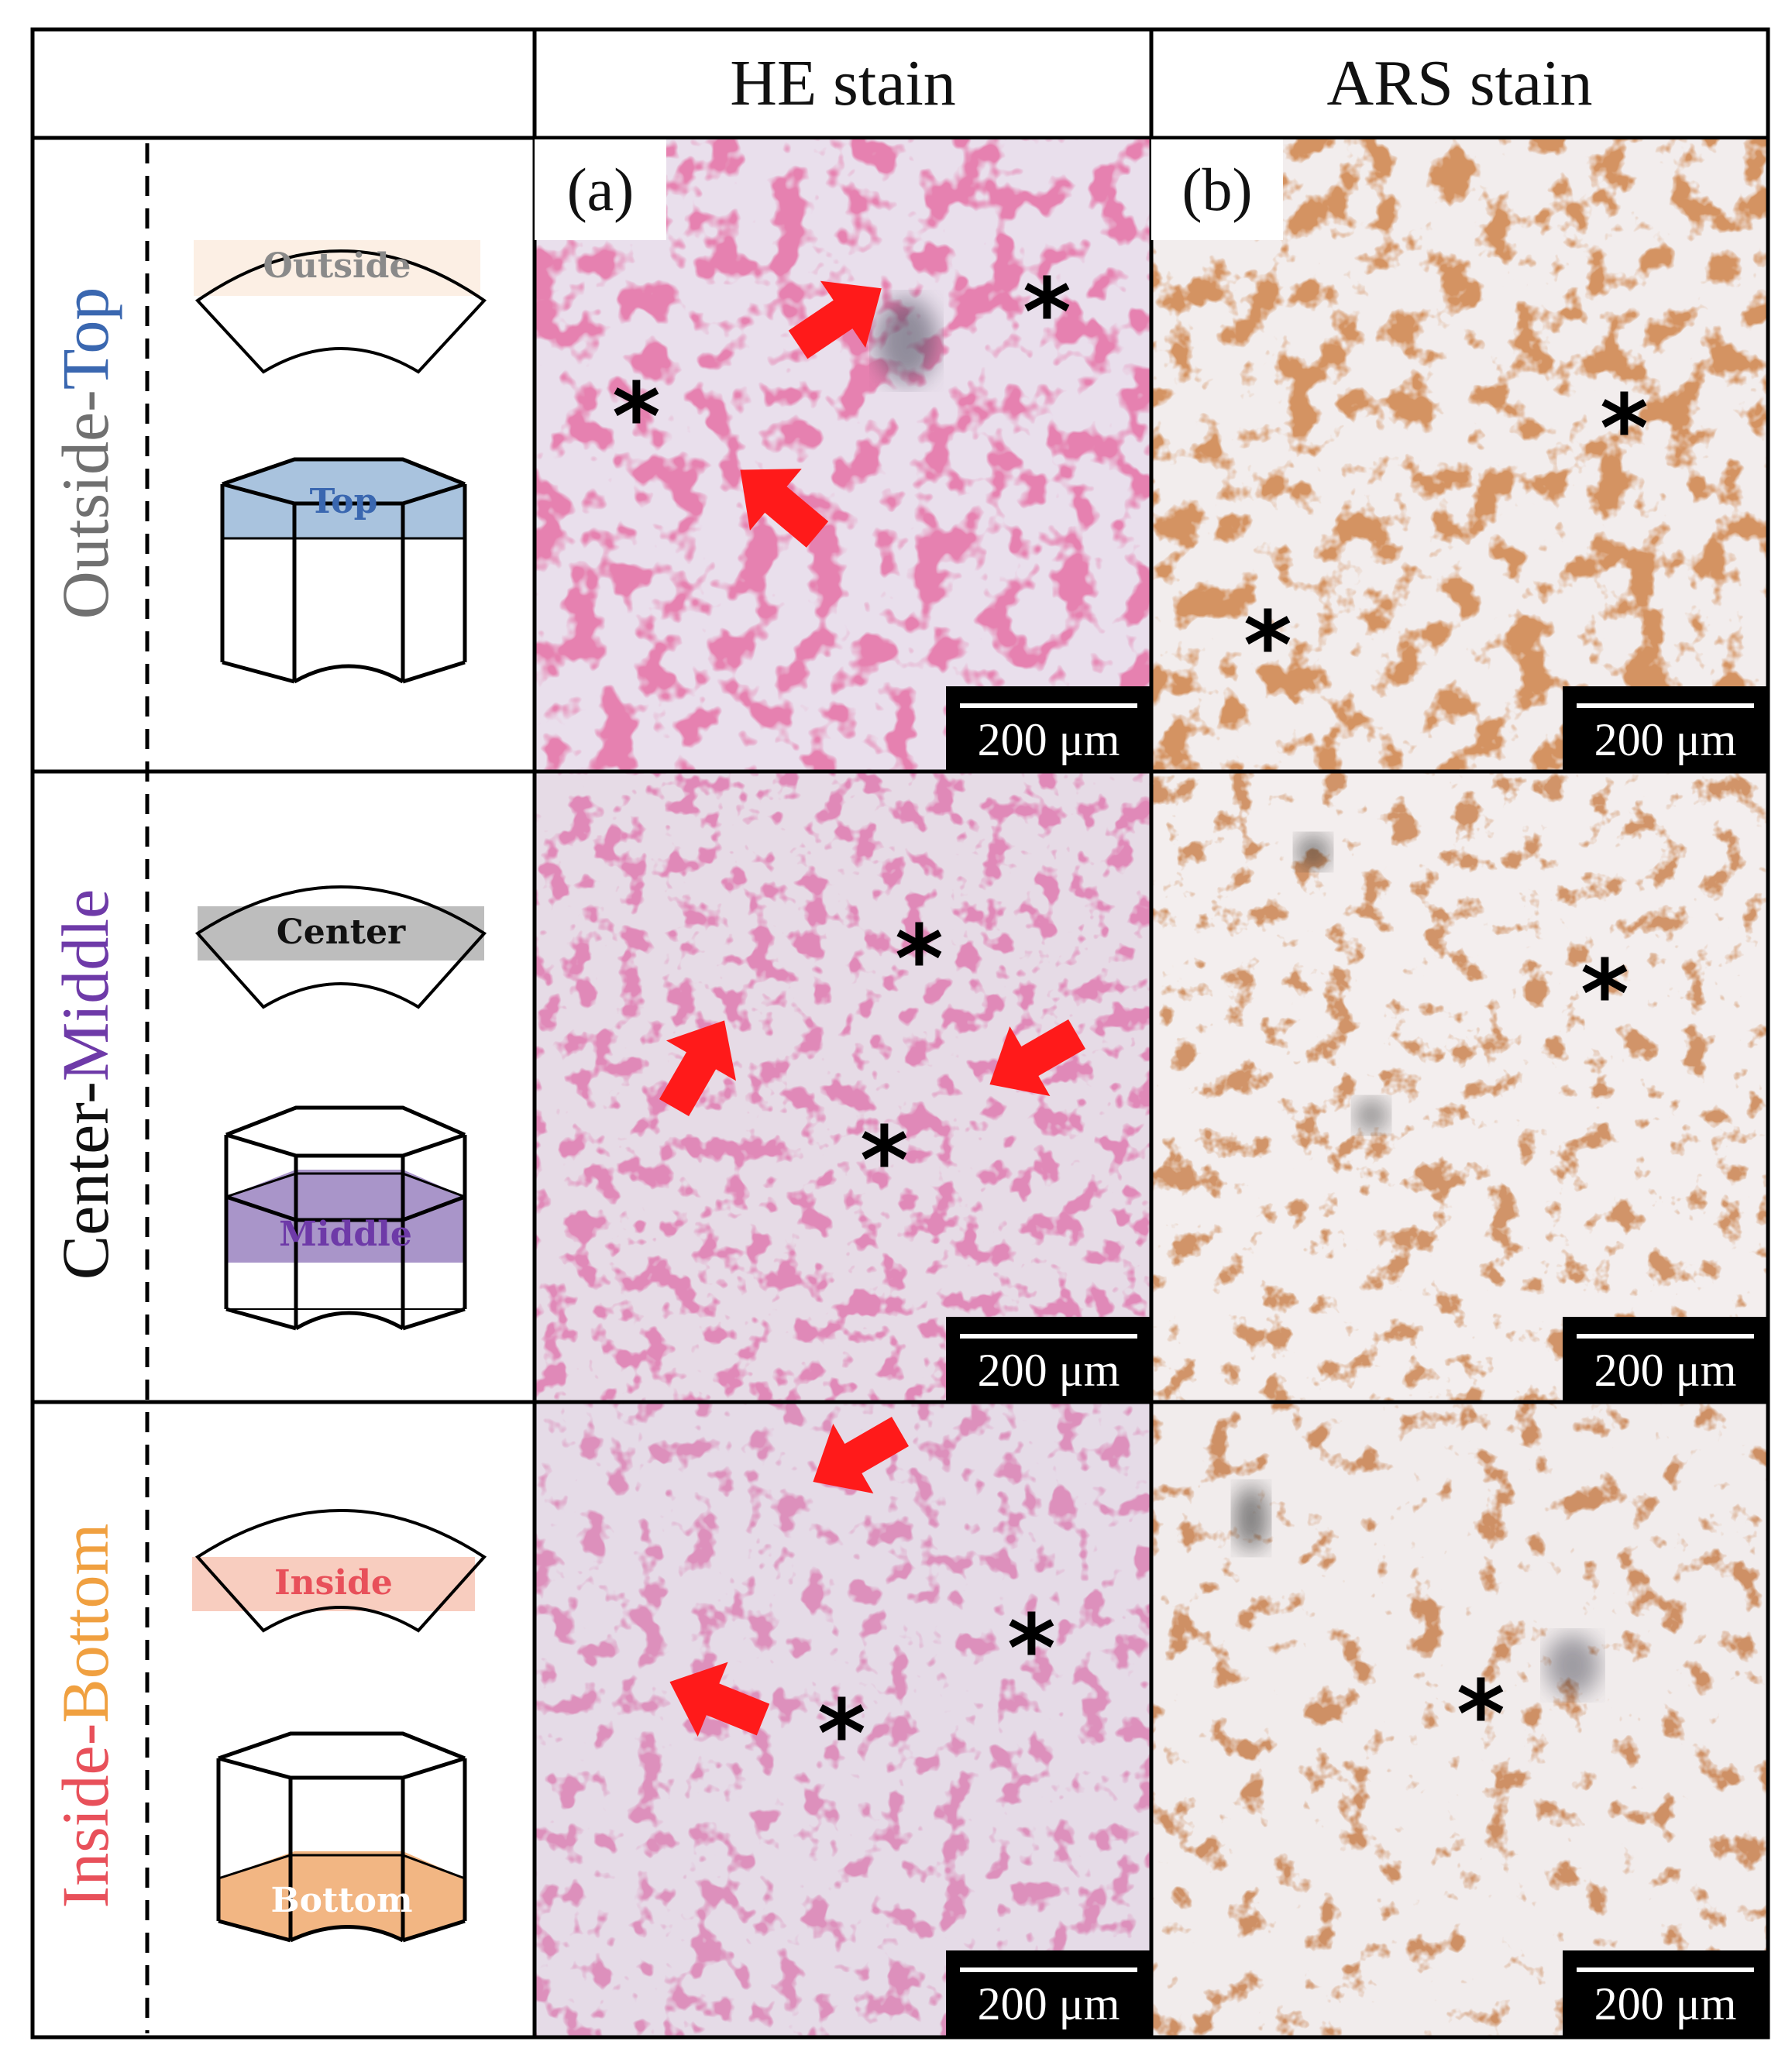  I want to click on arc-diagram-inside, so click(339, 1571).